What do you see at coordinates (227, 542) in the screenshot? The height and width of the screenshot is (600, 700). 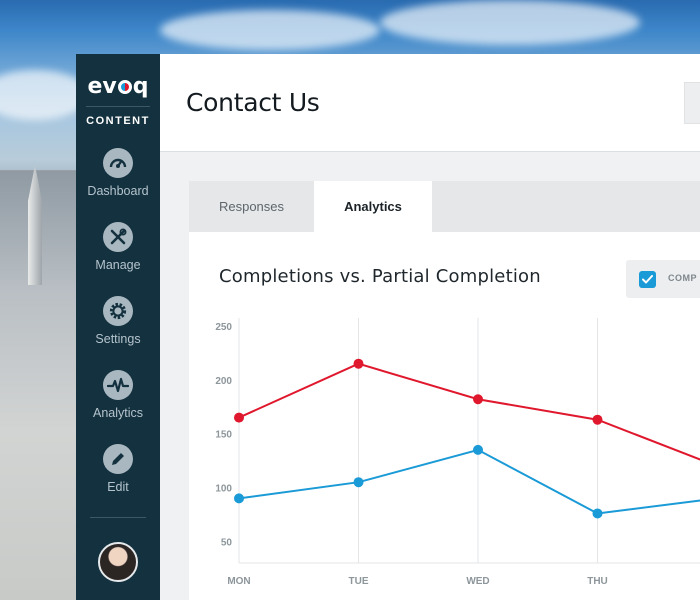 I see `y-tick-label: 50` at bounding box center [227, 542].